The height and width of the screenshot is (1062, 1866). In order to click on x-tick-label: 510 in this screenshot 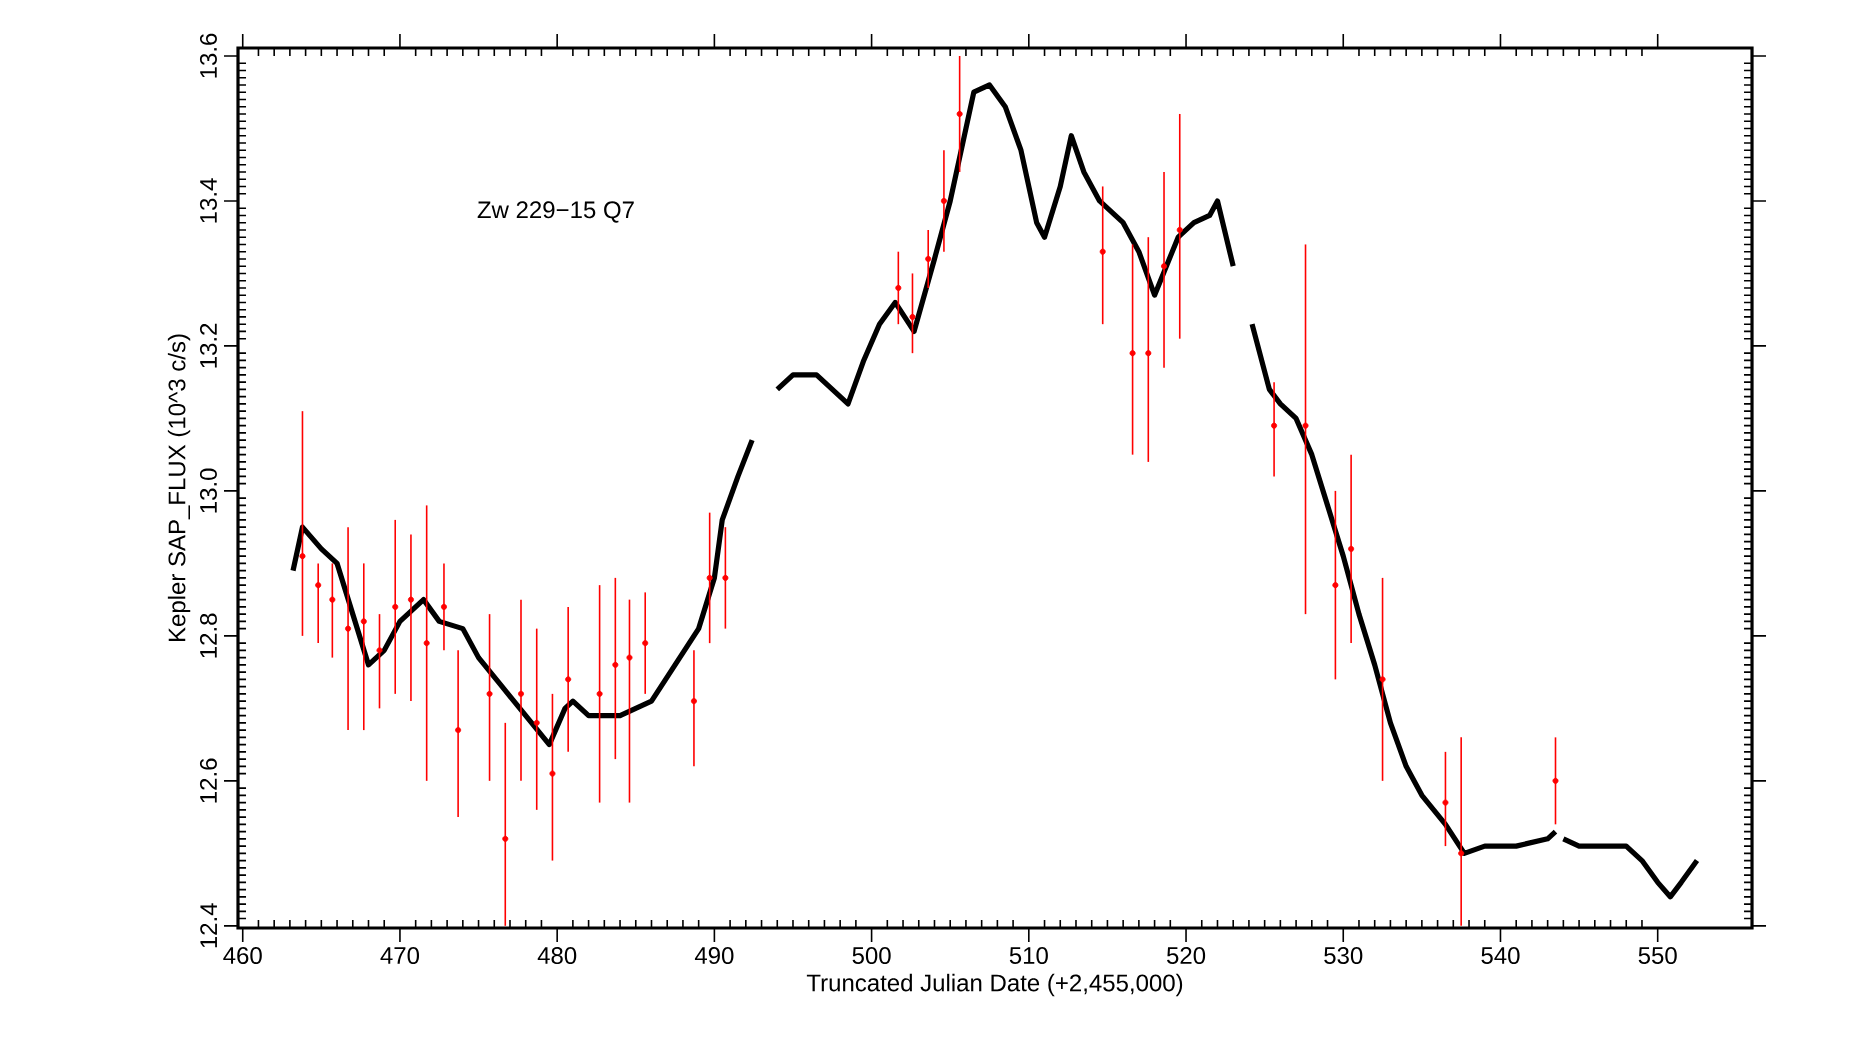, I will do `click(1028, 956)`.